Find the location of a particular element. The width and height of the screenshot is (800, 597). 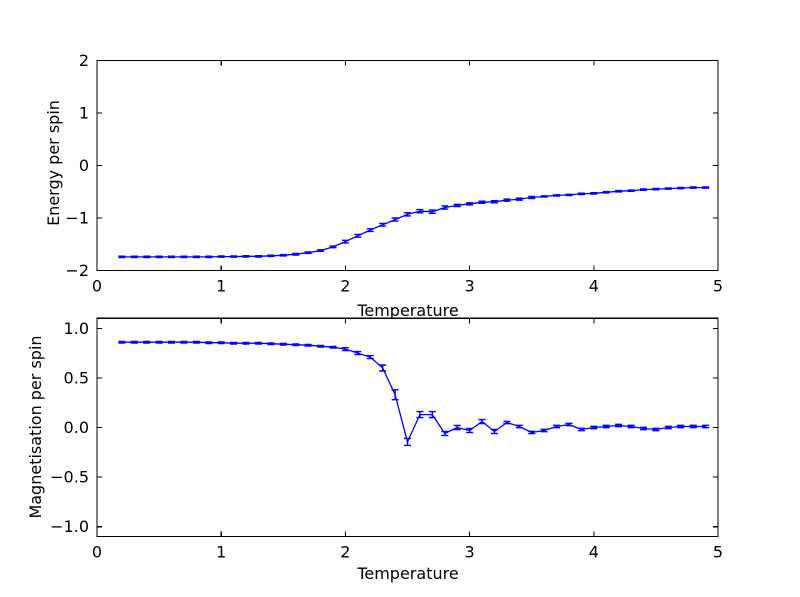

y-tick-label: −1.0 is located at coordinates (69, 526).